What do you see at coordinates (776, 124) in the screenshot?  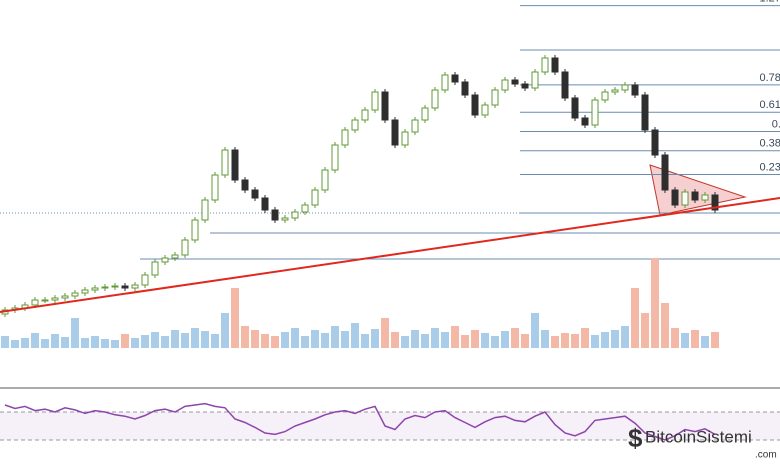 I see `fib-label: 0.5` at bounding box center [776, 124].